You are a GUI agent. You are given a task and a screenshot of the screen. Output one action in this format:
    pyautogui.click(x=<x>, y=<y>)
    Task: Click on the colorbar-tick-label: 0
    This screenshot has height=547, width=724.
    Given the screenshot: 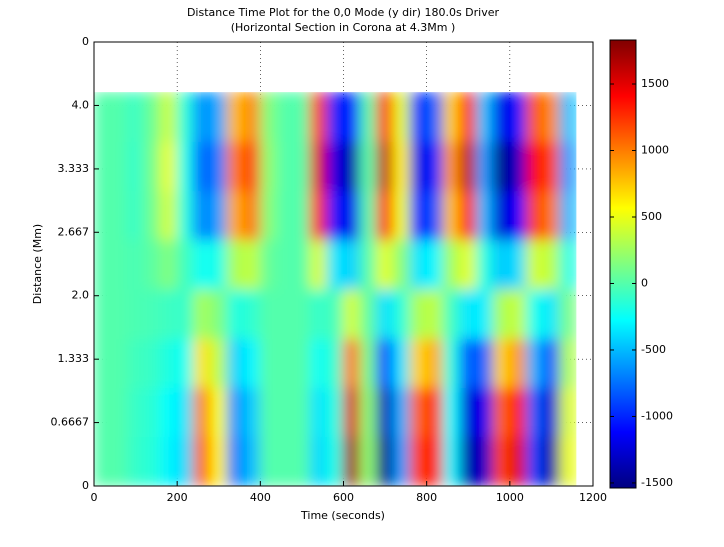 What is the action you would take?
    pyautogui.click(x=644, y=282)
    